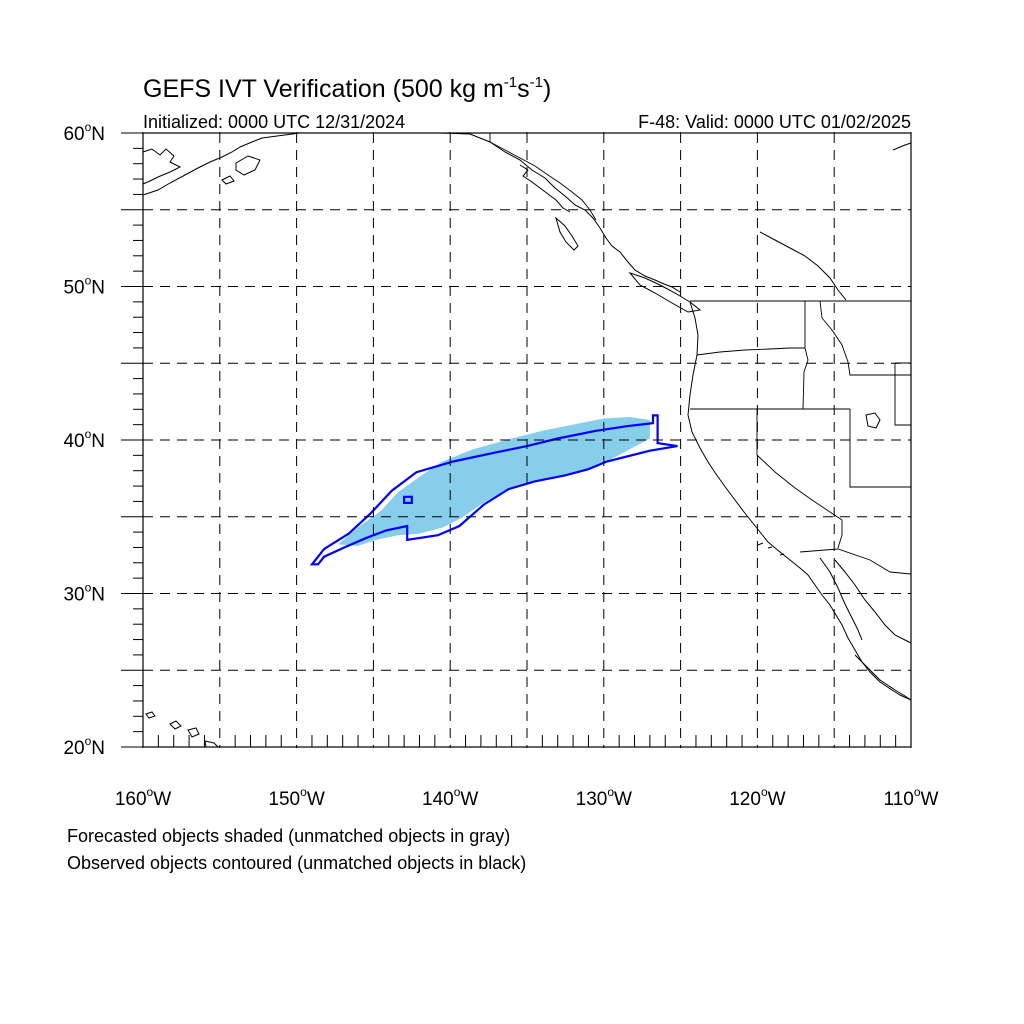  What do you see at coordinates (840, 534) in the screenshot?
I see `az-ca-border` at bounding box center [840, 534].